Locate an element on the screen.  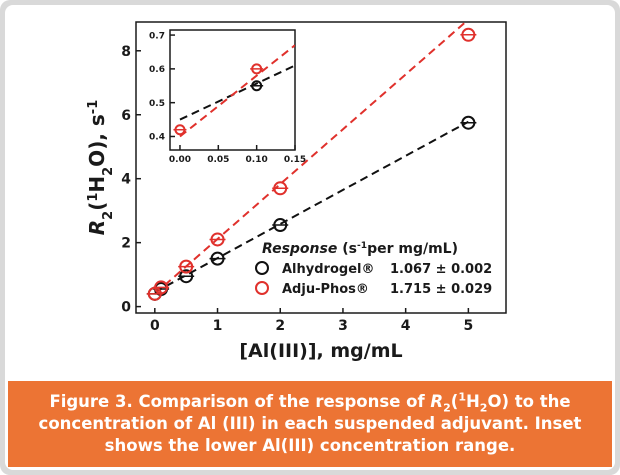
x-tick-label: 4 is located at coordinates (406, 326).